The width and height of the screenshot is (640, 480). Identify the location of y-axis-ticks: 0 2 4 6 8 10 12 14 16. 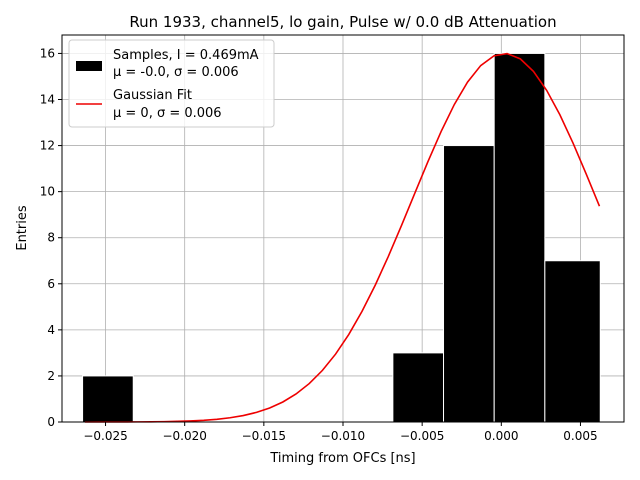
(51, 237).